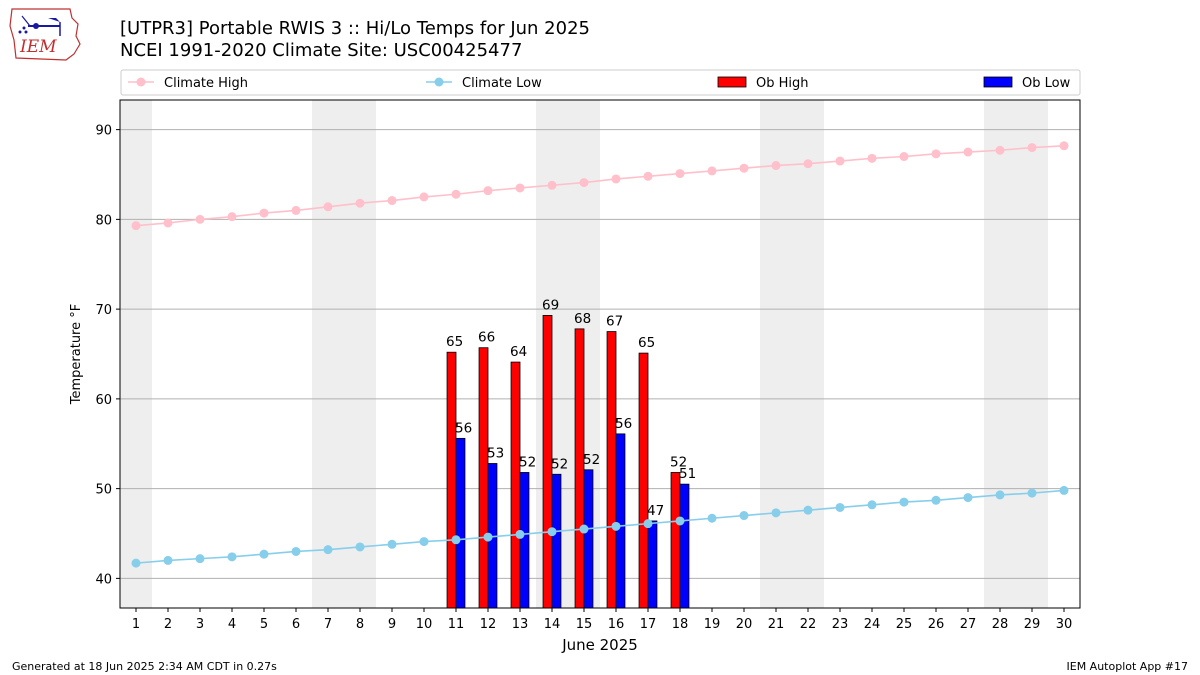 This screenshot has height=675, width=1200. What do you see at coordinates (296, 624) in the screenshot?
I see `x-tick-label: 6` at bounding box center [296, 624].